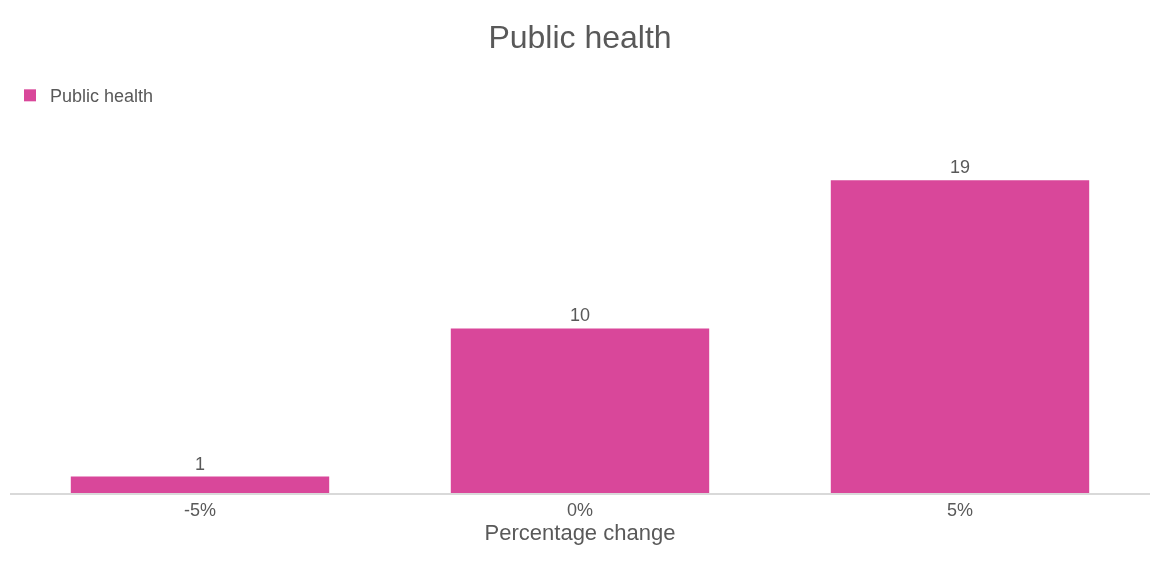 The height and width of the screenshot is (563, 1160). Describe the element at coordinates (960, 167) in the screenshot. I see `data-label: 19` at that location.